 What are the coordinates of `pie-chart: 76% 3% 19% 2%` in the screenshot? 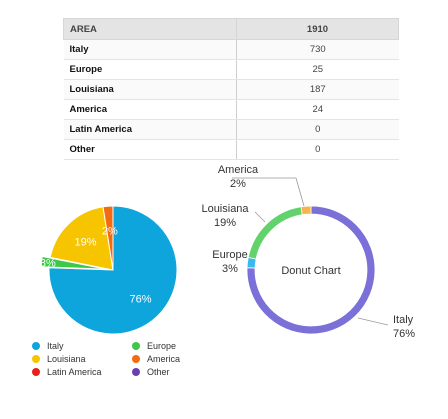 It's located at (109, 270).